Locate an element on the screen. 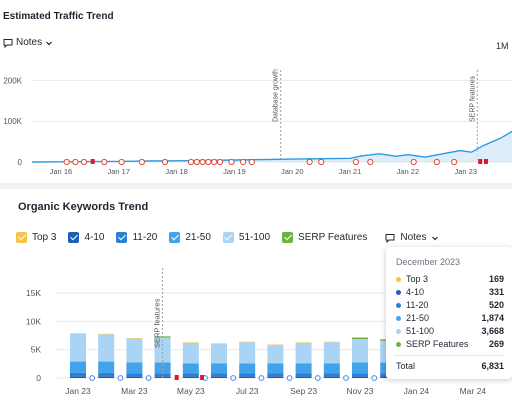  legend-21-50: 21-50 is located at coordinates (190, 237).